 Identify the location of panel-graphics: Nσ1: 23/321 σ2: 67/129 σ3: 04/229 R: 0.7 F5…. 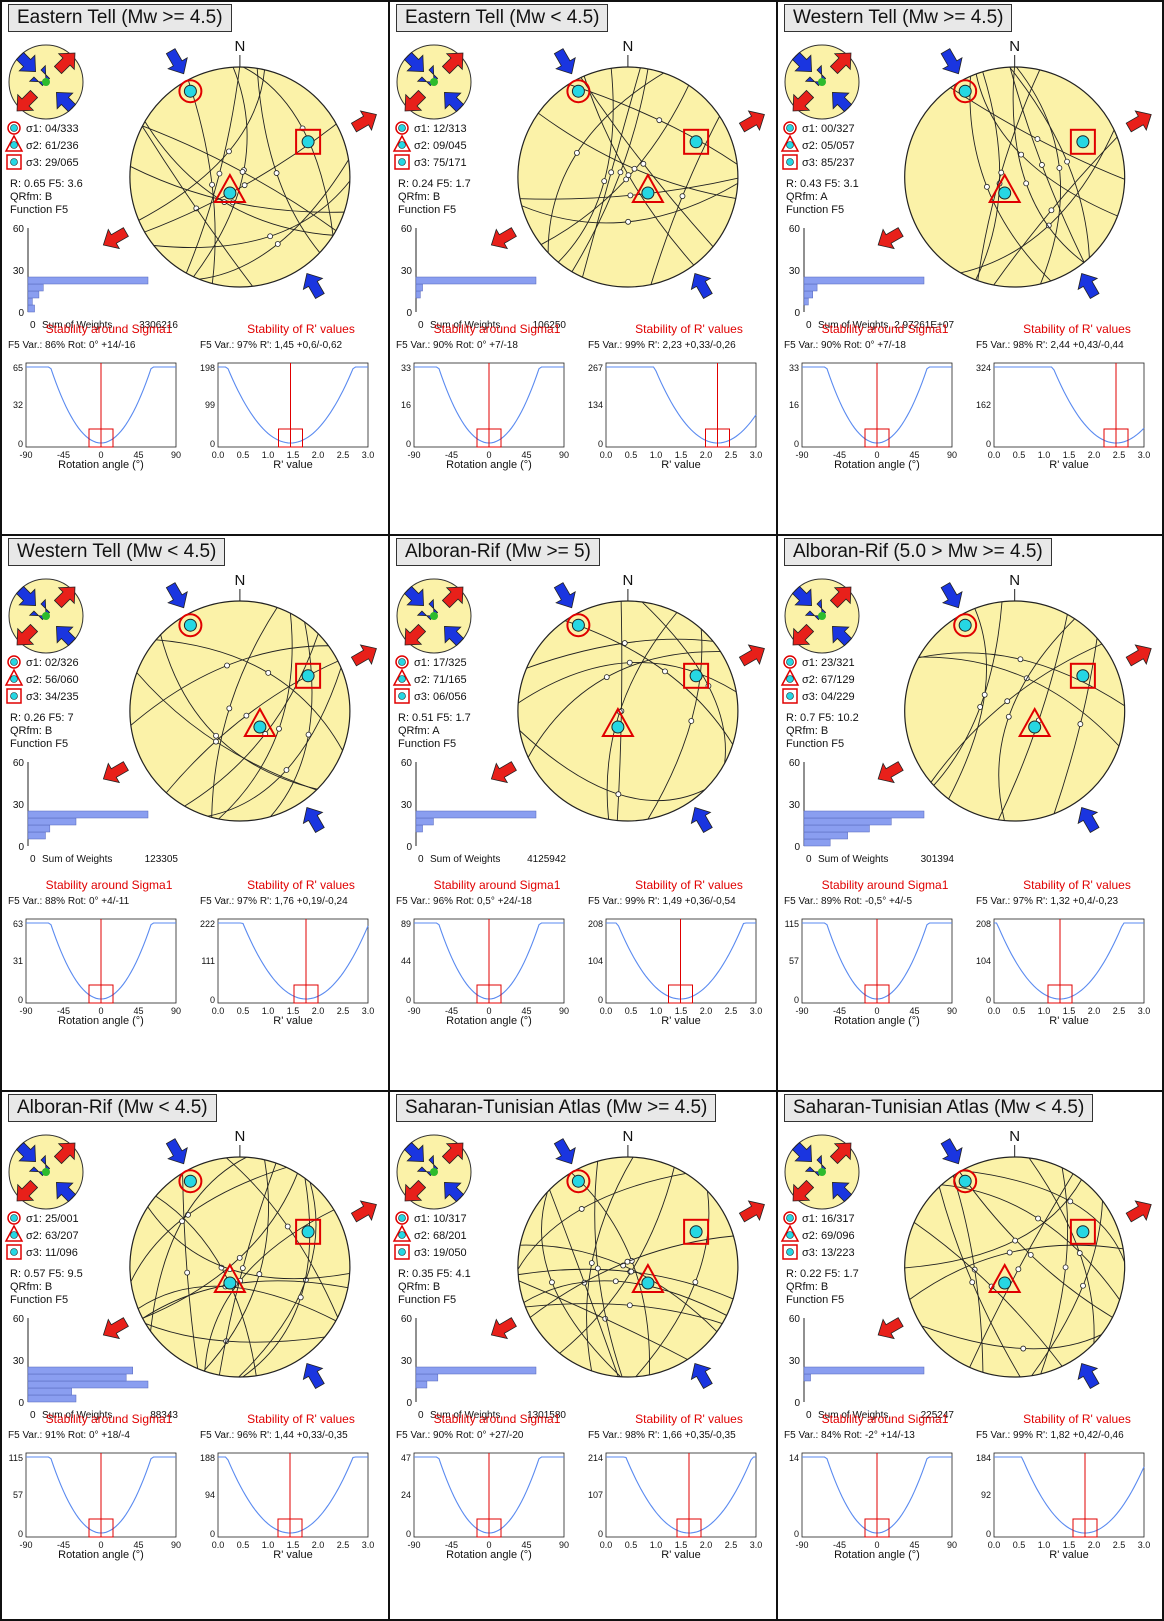
(966, 799).